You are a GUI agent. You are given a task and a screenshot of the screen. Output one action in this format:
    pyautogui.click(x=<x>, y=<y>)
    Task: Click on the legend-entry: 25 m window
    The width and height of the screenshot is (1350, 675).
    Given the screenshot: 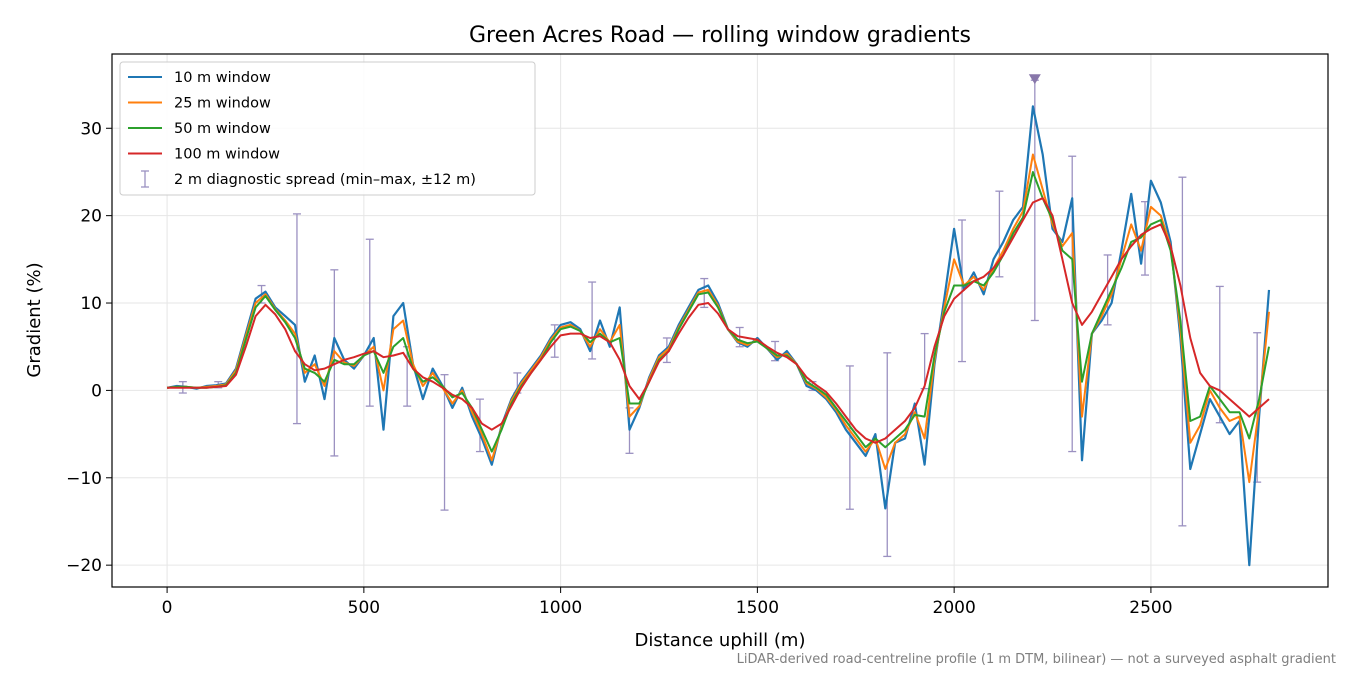 What is the action you would take?
    pyautogui.click(x=199, y=104)
    